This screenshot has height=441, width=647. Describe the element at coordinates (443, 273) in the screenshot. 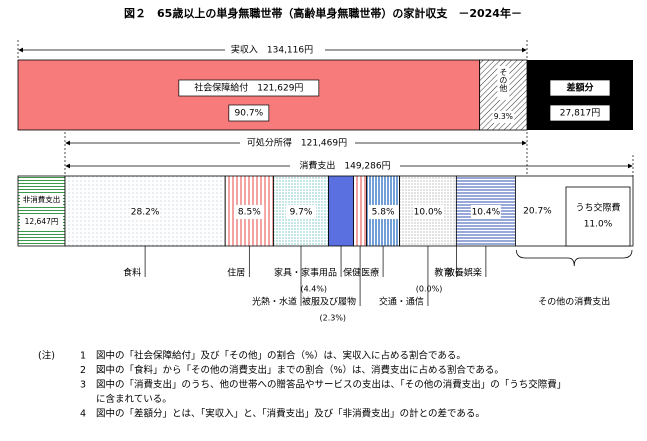

I see `category-name: 教育` at that location.